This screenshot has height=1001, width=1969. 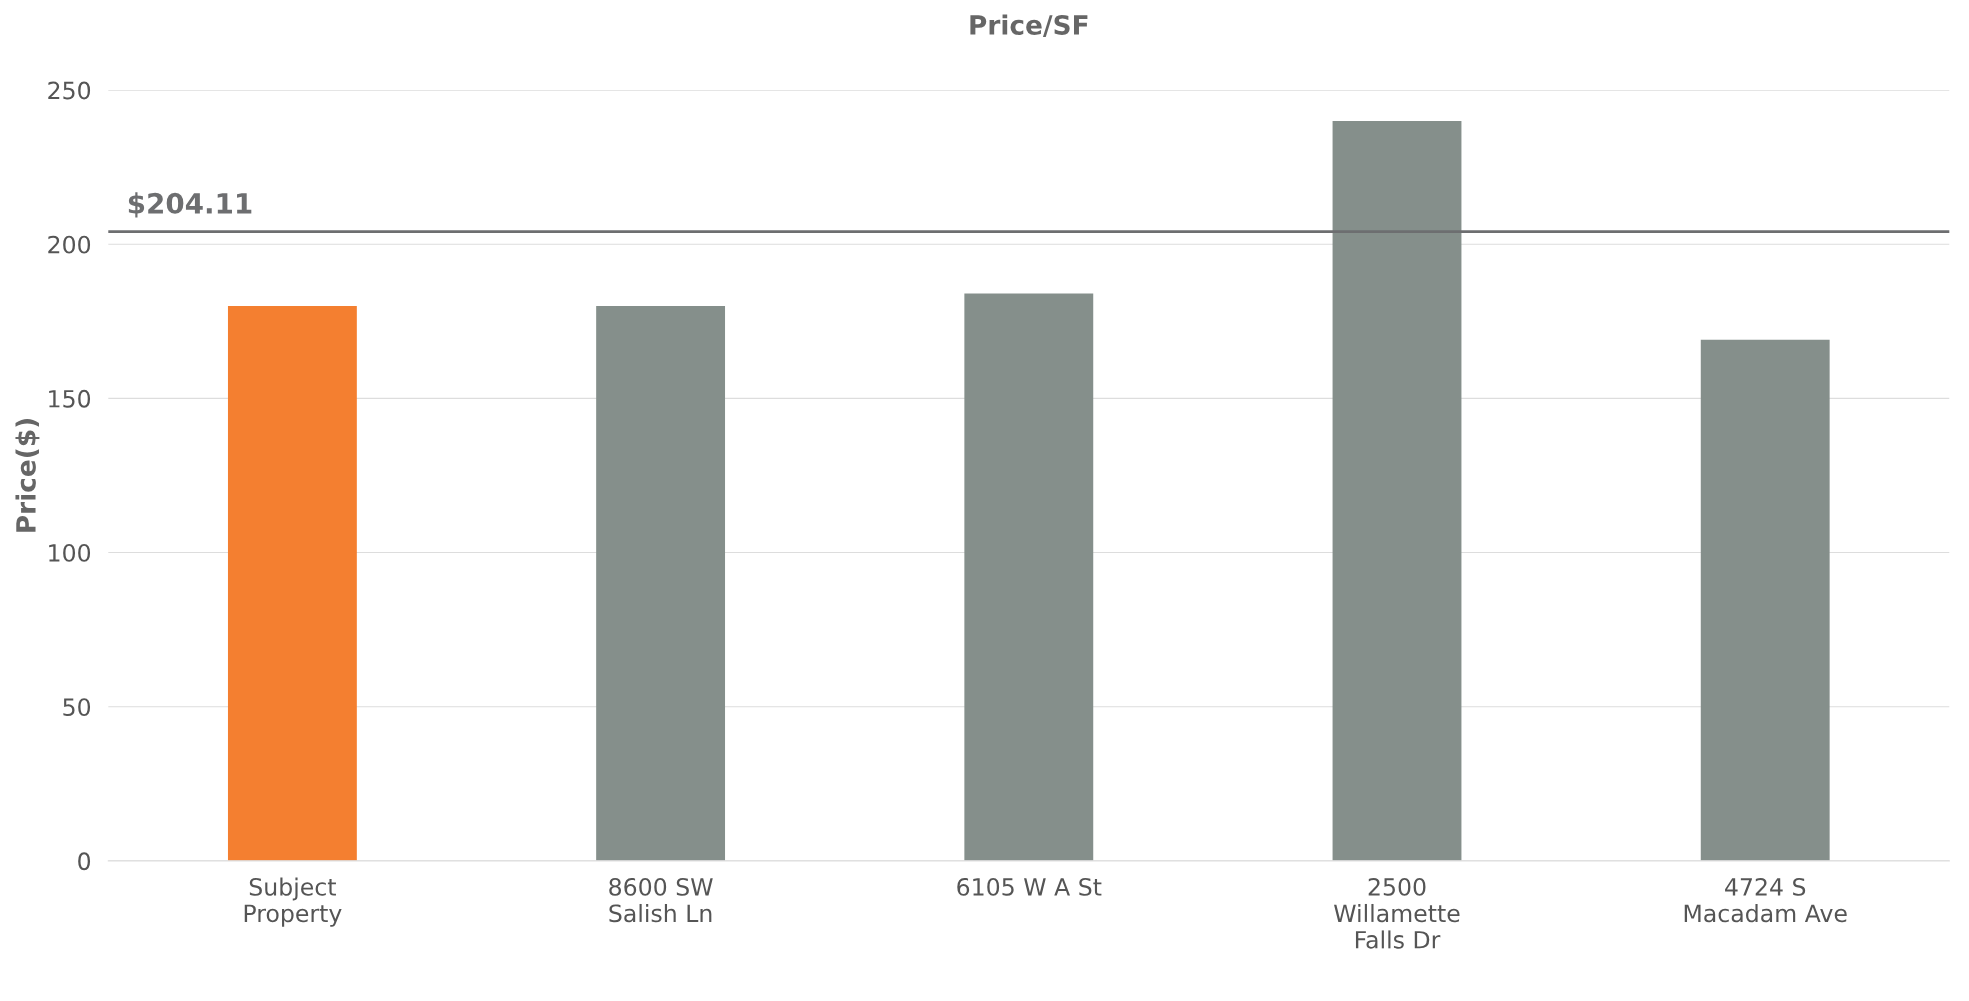 I want to click on chart-title: Price/SF, so click(x=1029, y=25).